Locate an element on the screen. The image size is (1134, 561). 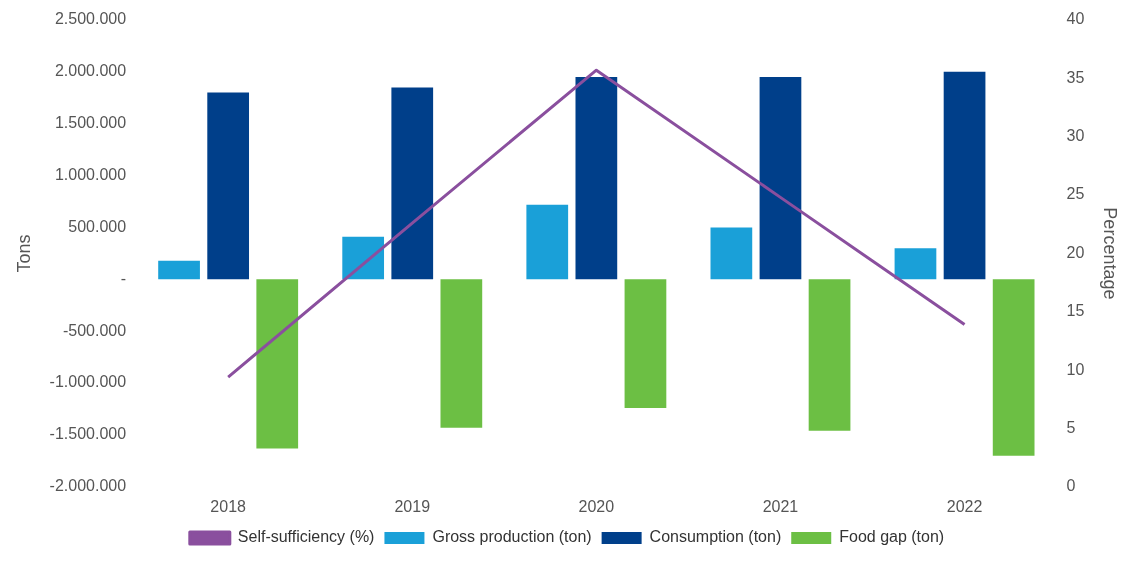
y-tick-label: -500.000 is located at coordinates (94, 330).